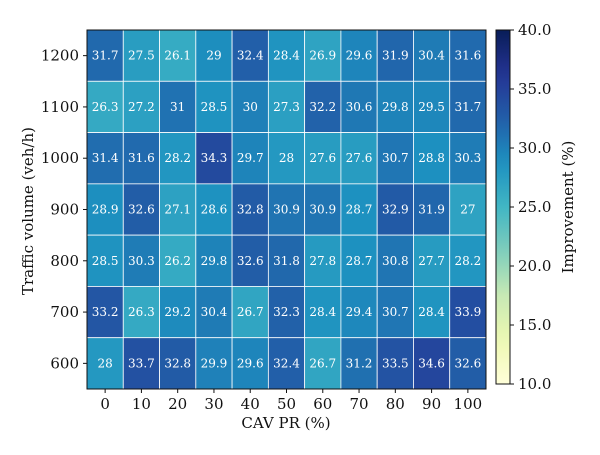 This screenshot has height=455, width=600. I want to click on cell-value-label: 30.3, so click(468, 158).